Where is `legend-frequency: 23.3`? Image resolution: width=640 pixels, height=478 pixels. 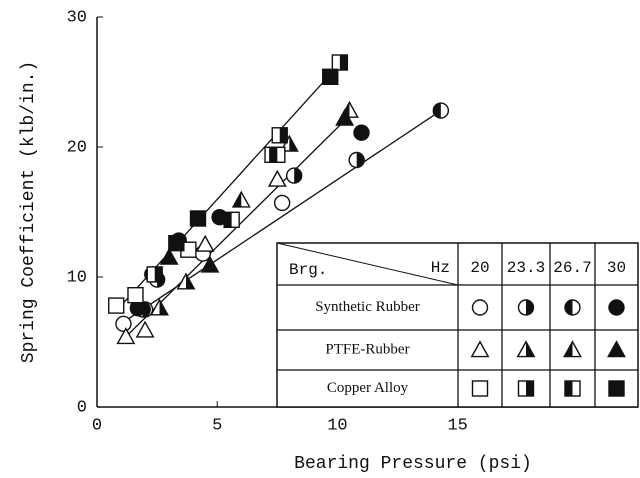
legend-frequency: 23.3 is located at coordinates (526, 268).